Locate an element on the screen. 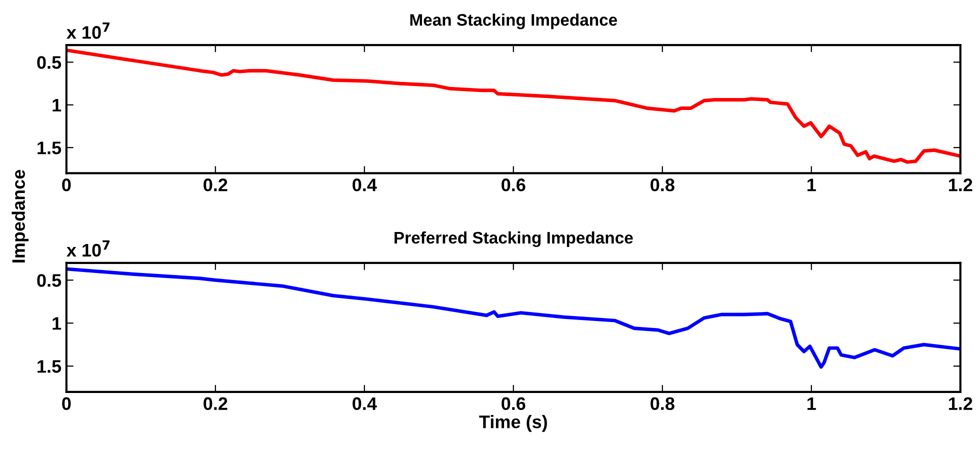 The height and width of the screenshot is (451, 977). x-axis-title: Time (s) is located at coordinates (513, 423).